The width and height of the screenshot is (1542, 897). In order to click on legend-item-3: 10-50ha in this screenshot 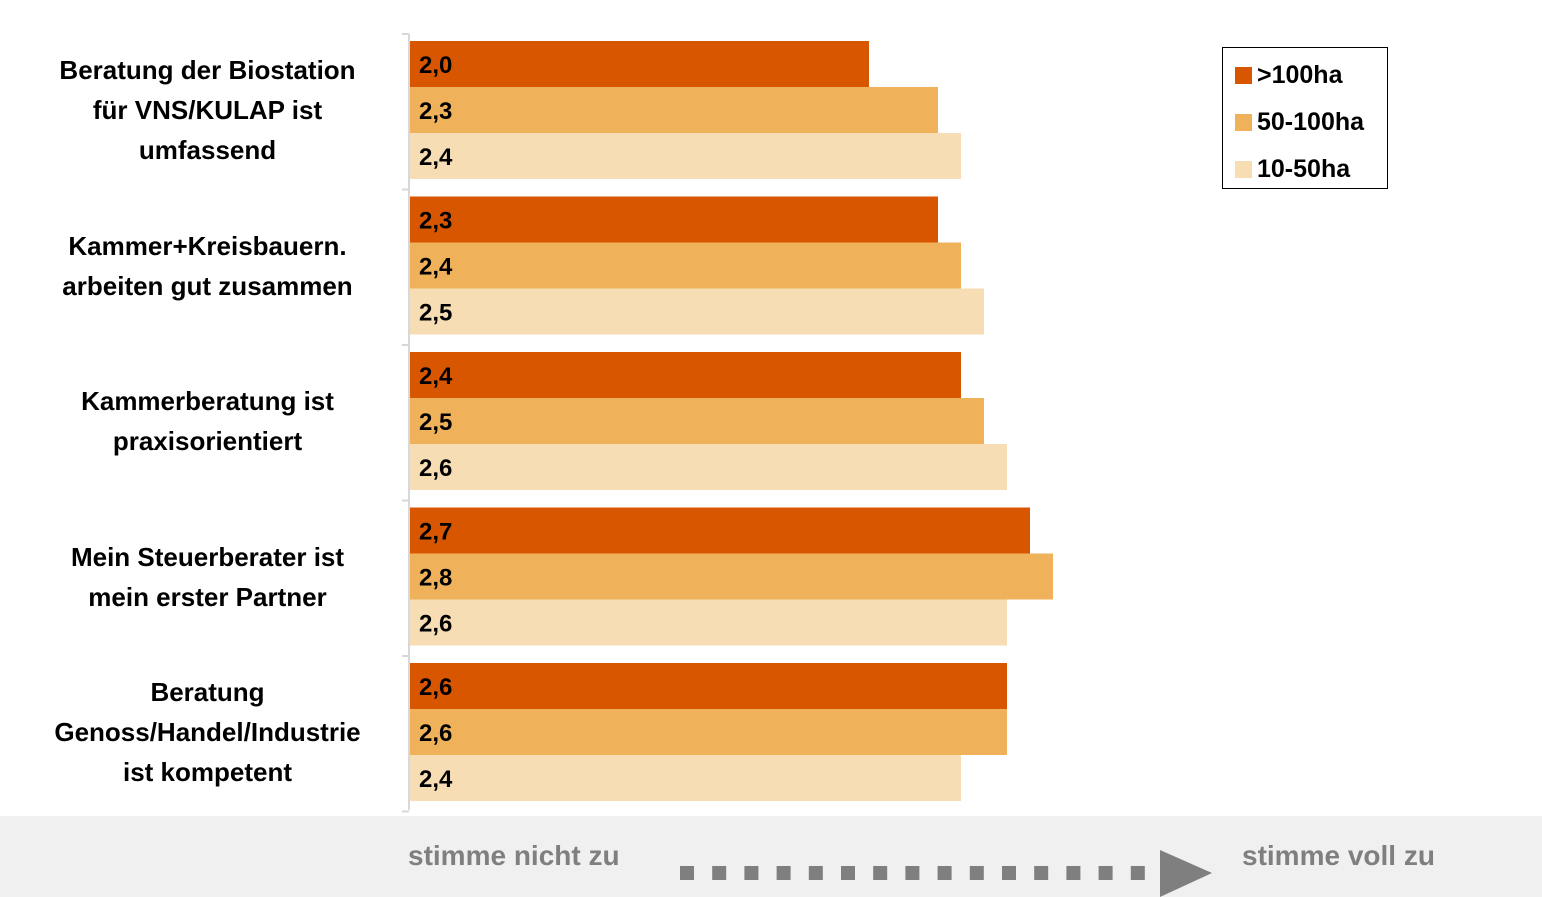, I will do `click(1292, 169)`.